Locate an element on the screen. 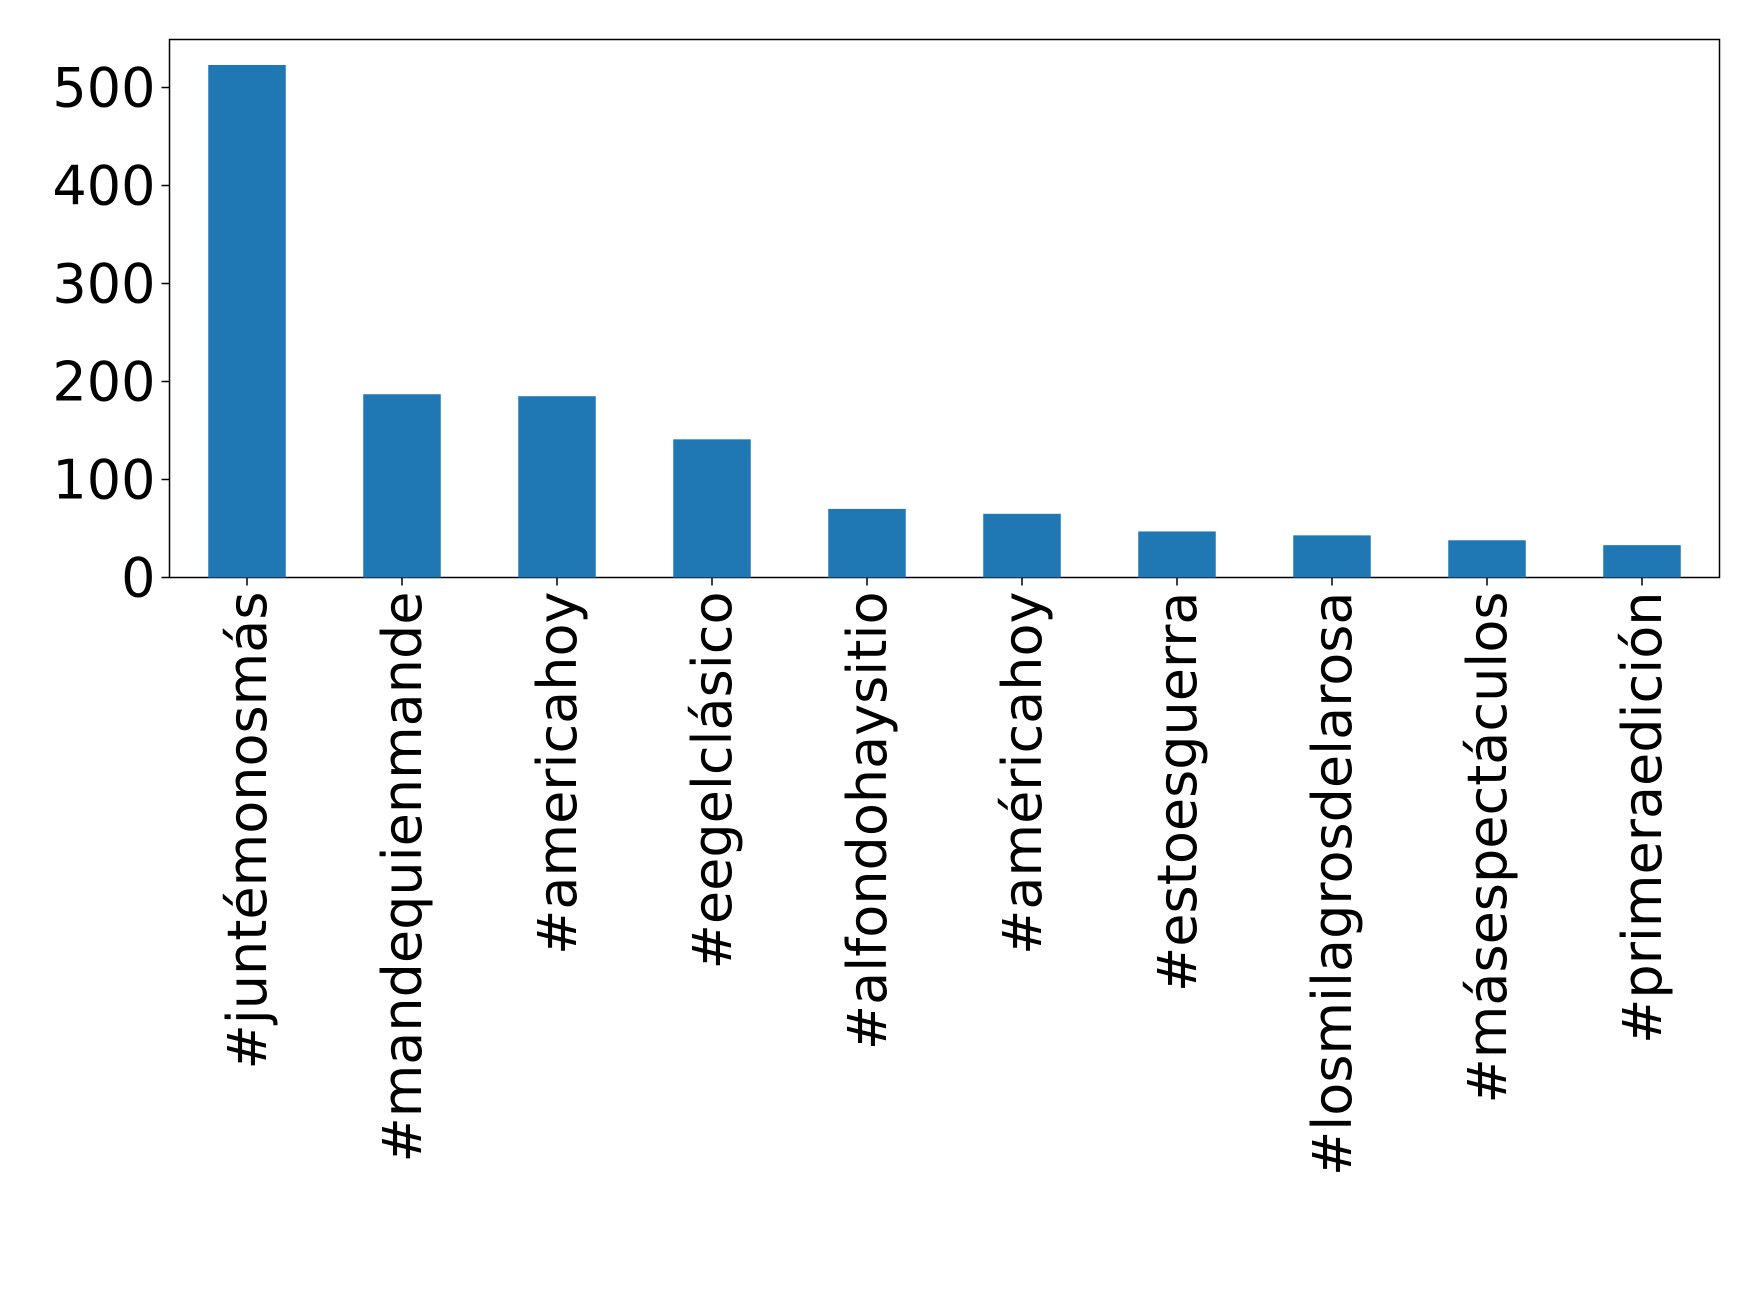 The width and height of the screenshot is (1759, 1304). y-tick-label: 0 is located at coordinates (138, 578).